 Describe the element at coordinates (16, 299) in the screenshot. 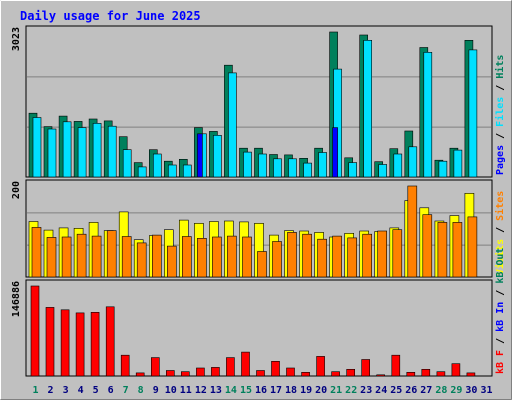

I see `y-max-label: 146886` at that location.